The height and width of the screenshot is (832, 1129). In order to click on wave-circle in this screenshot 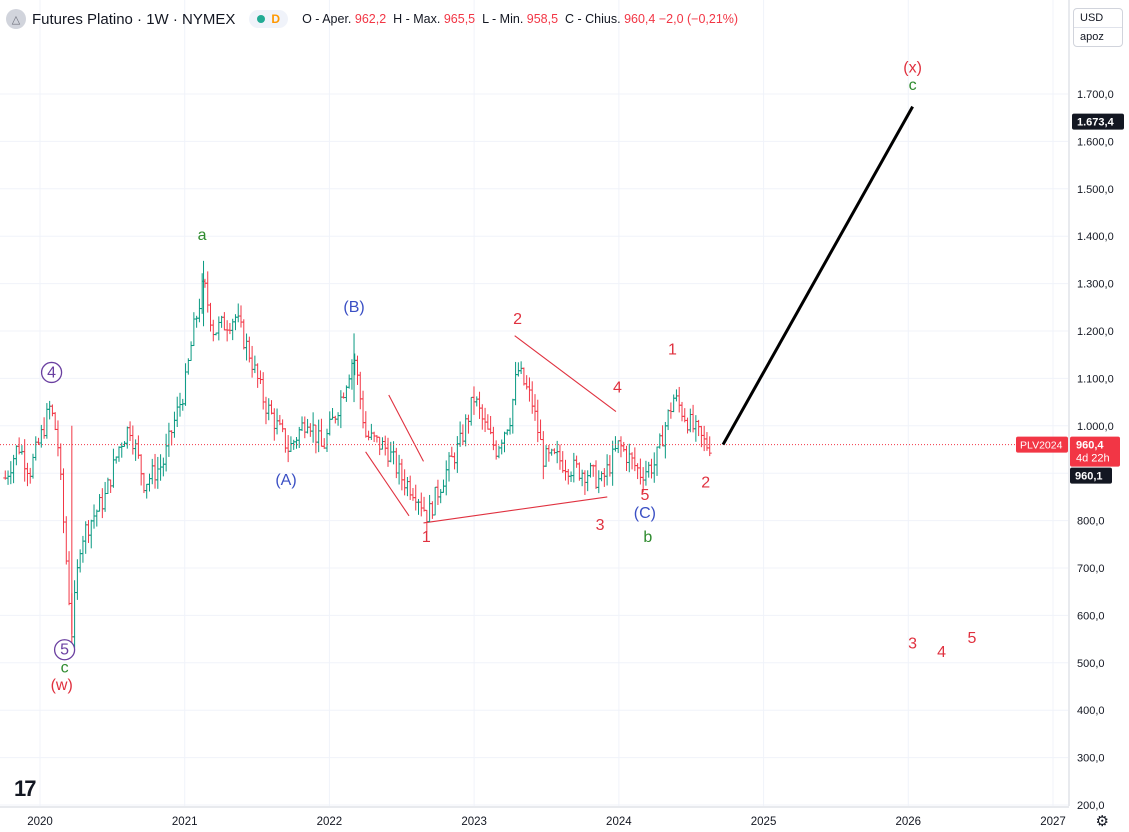, I will do `click(51, 372)`.